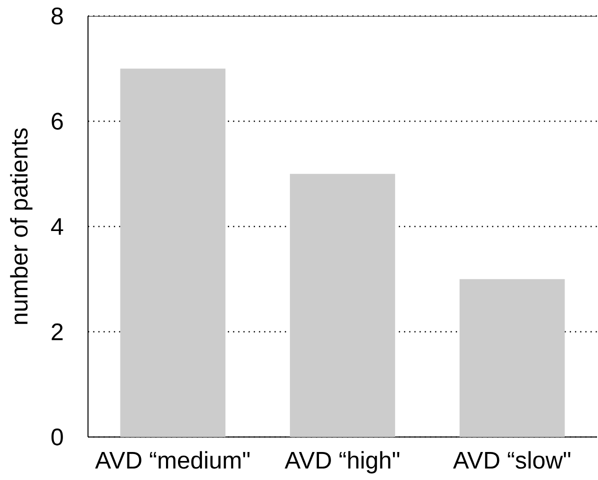 This screenshot has height=480, width=598. Describe the element at coordinates (172, 460) in the screenshot. I see `x-tick-label: AVD “medium"` at that location.